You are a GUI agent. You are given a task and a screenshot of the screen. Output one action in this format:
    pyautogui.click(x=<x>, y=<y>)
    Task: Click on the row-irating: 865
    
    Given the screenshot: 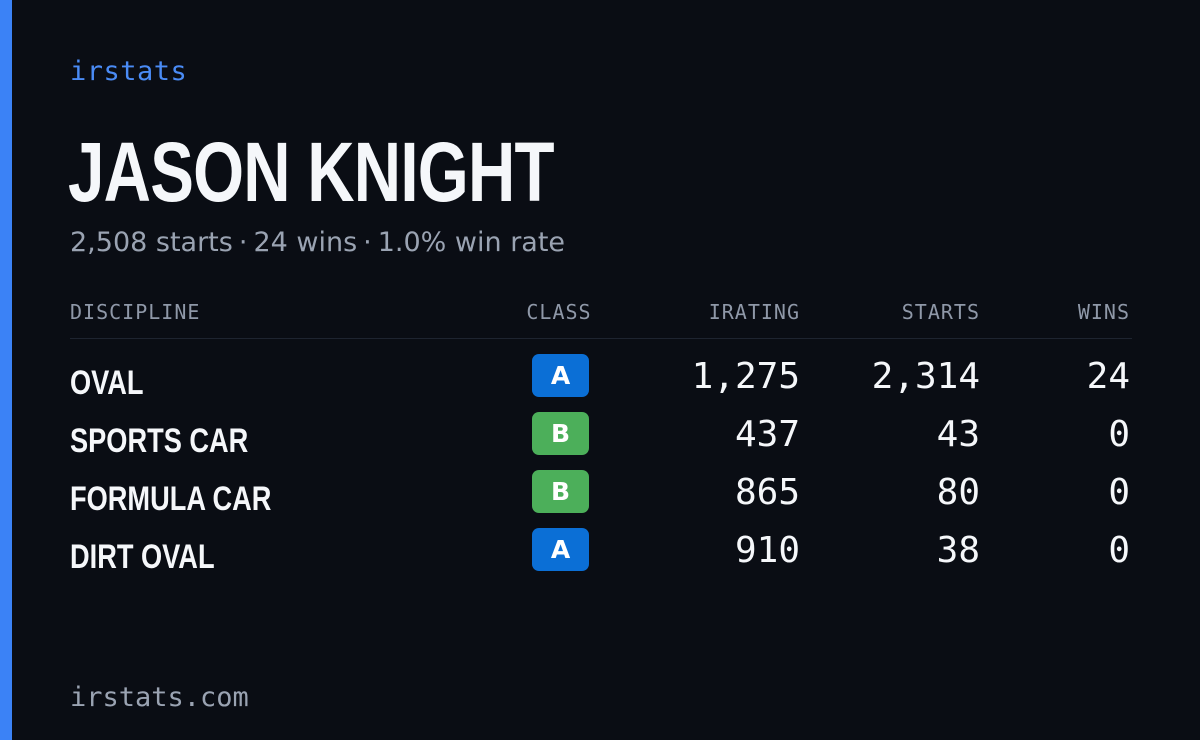 What is the action you would take?
    pyautogui.click(x=767, y=492)
    